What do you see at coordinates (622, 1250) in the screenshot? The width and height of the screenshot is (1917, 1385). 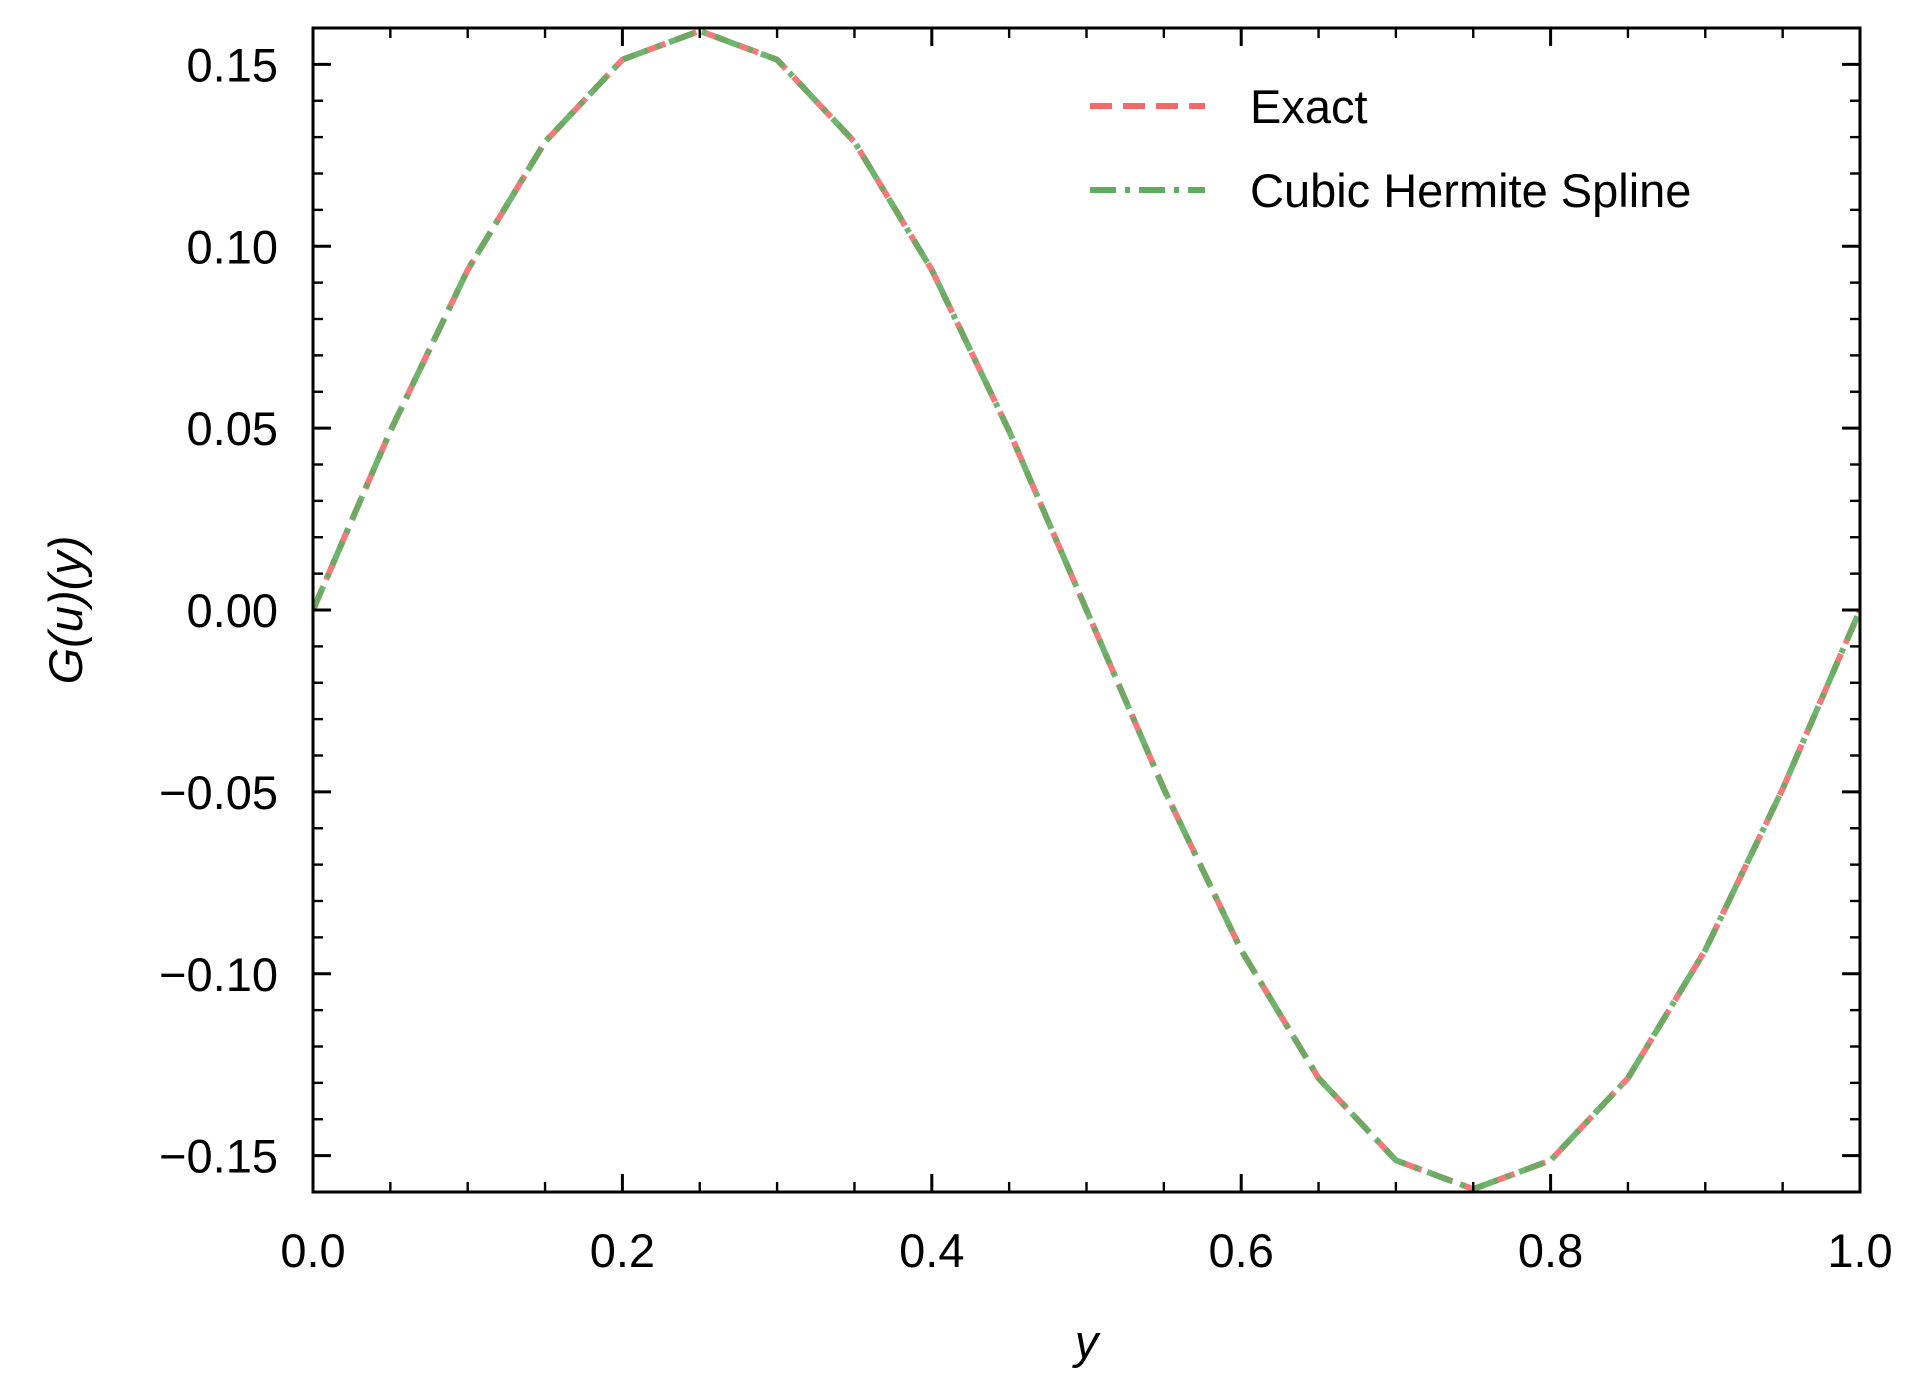 I see `x-tick-label: 0.2` at bounding box center [622, 1250].